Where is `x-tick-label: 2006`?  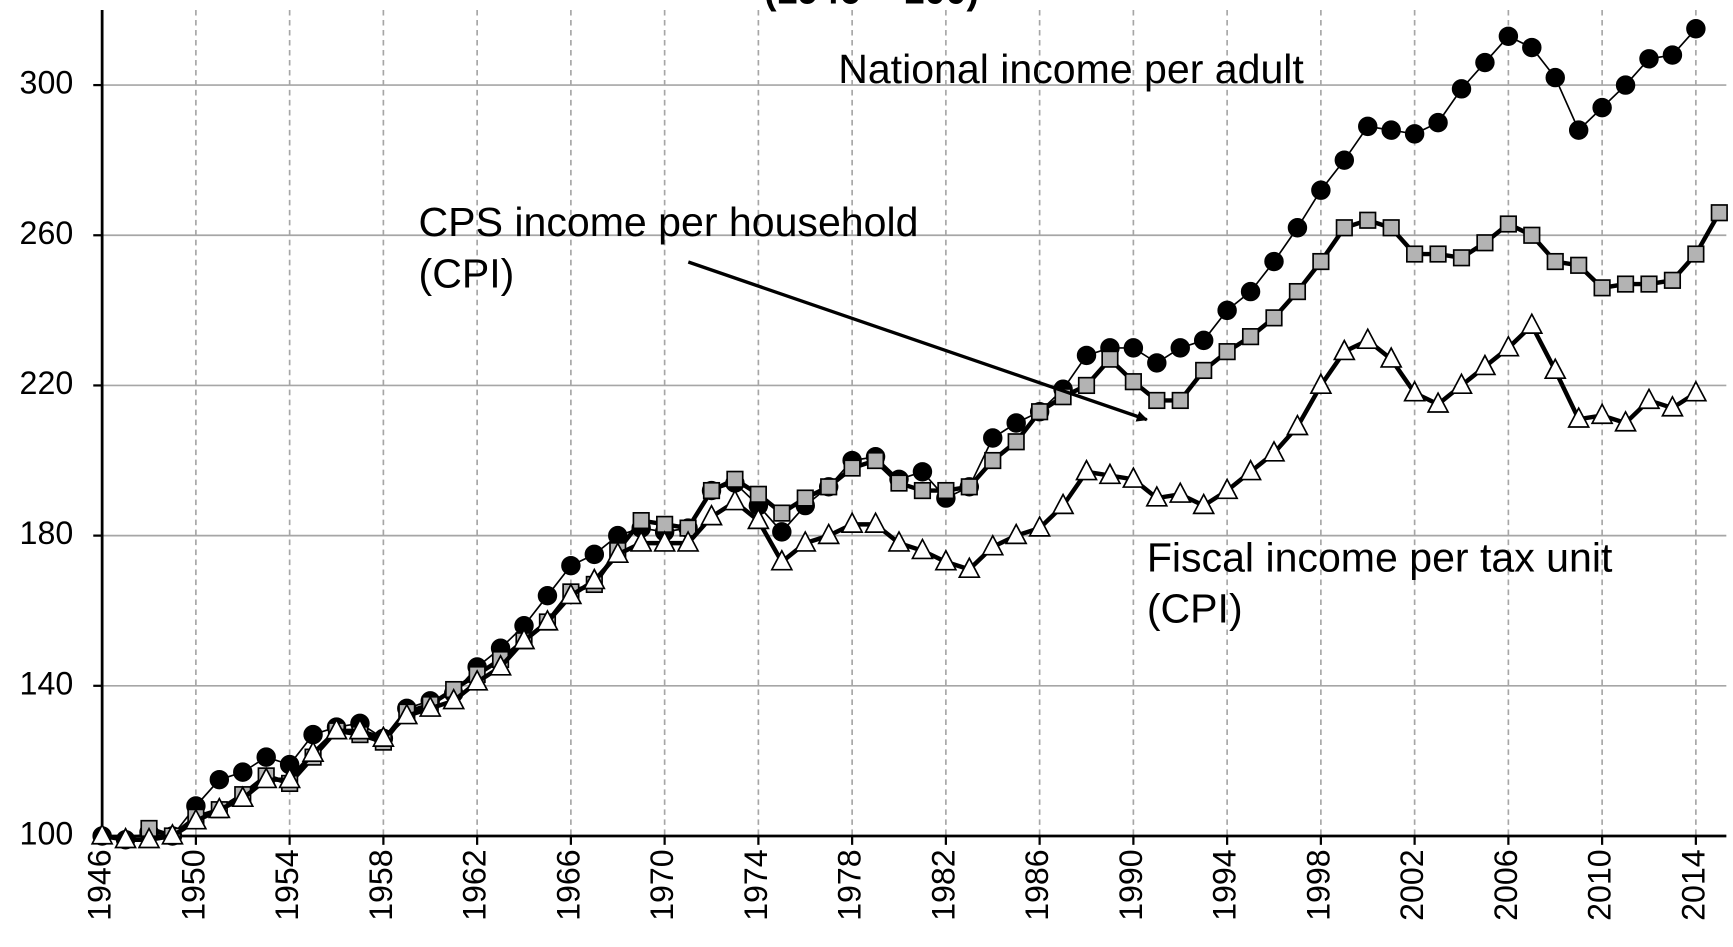
x-tick-label: 2006 is located at coordinates (1506, 885).